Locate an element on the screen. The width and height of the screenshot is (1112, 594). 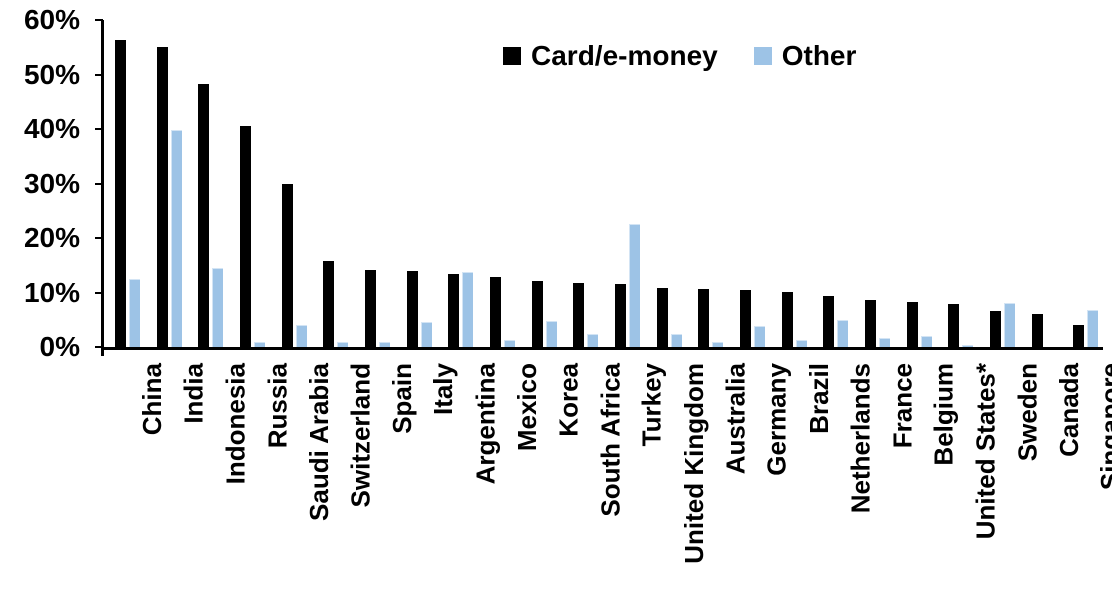
x-axis-label-cell: Turkey is located at coordinates (635, 475).